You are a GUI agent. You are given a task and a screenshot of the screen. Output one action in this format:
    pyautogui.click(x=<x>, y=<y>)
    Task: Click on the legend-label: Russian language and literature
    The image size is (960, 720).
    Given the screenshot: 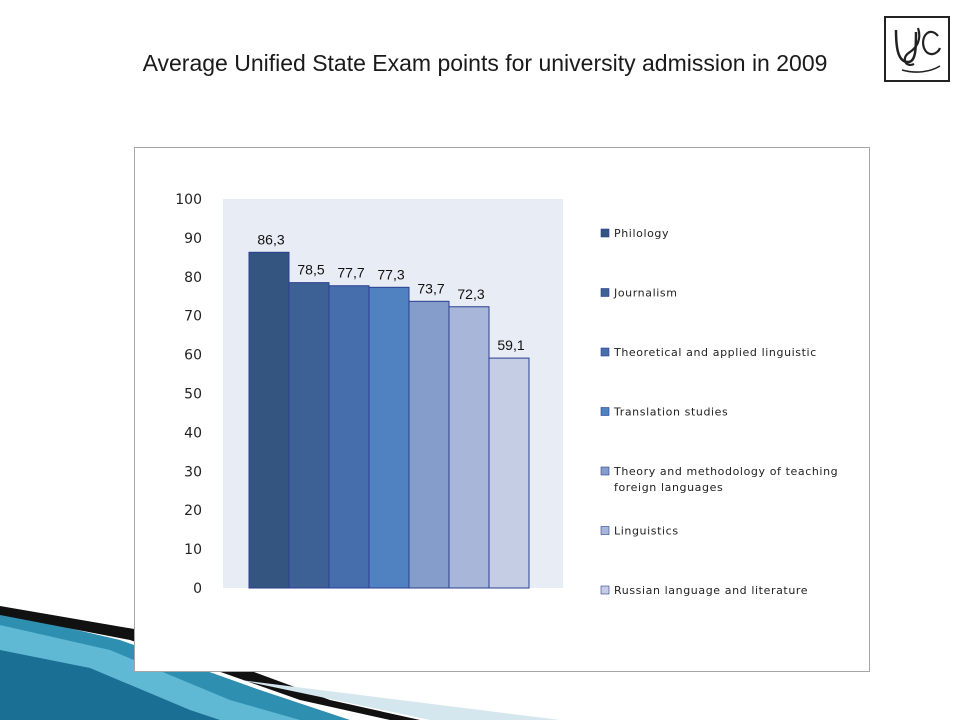 What is the action you would take?
    pyautogui.click(x=711, y=590)
    